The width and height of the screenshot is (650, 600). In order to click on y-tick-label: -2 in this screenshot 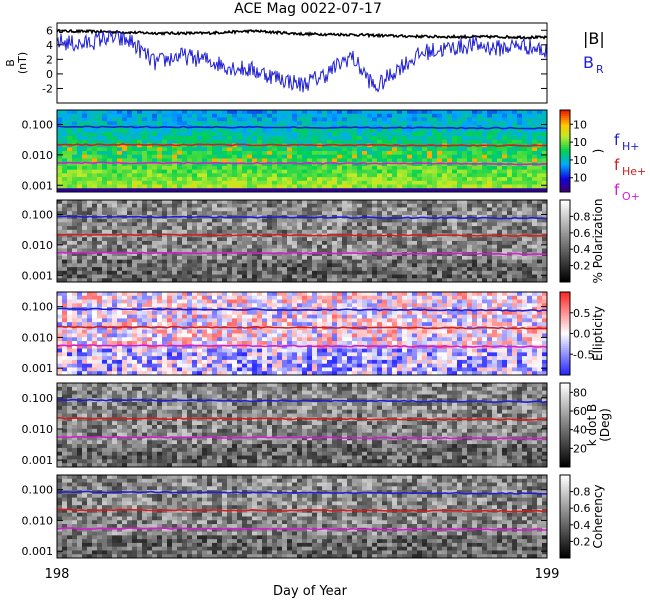, I will do `click(47, 88)`.